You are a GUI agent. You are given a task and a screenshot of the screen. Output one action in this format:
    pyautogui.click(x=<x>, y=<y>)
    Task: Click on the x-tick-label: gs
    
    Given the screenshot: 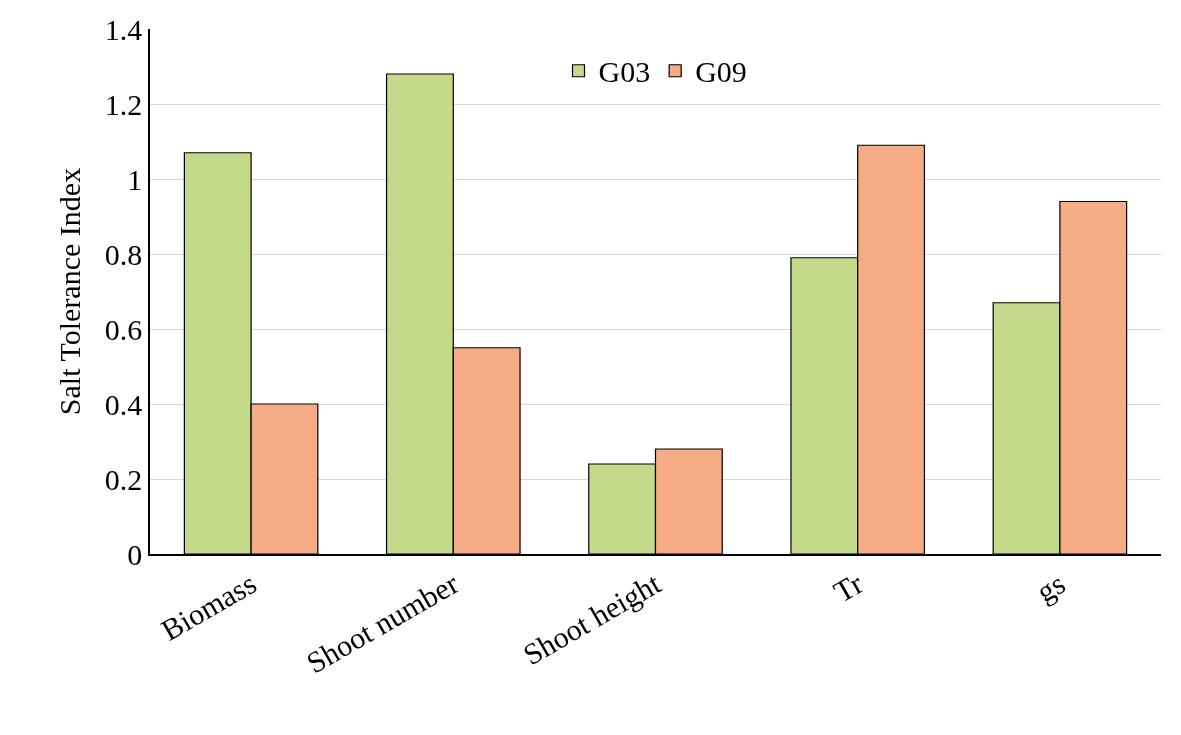 What is the action you would take?
    pyautogui.click(x=1050, y=587)
    